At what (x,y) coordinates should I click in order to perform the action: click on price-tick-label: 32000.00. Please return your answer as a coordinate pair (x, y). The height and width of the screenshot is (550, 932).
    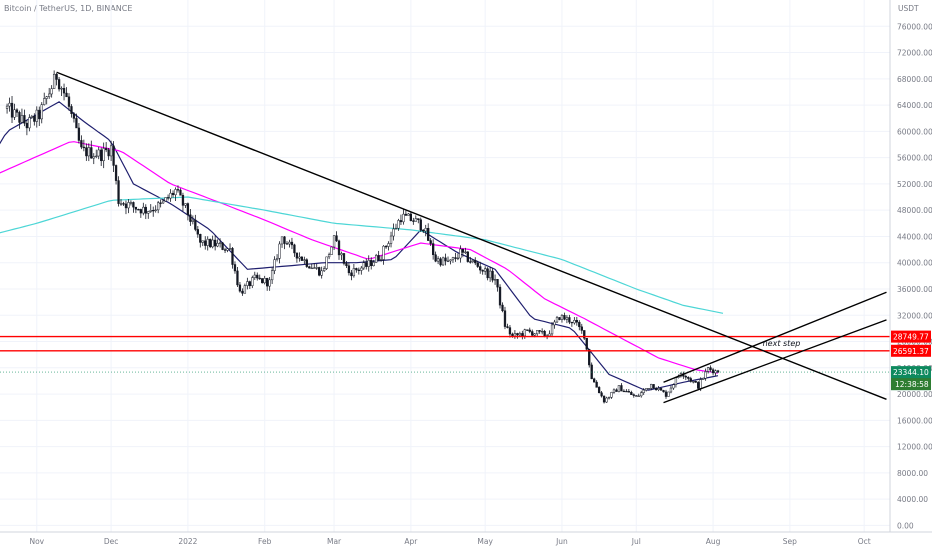
    Looking at the image, I should click on (914, 315).